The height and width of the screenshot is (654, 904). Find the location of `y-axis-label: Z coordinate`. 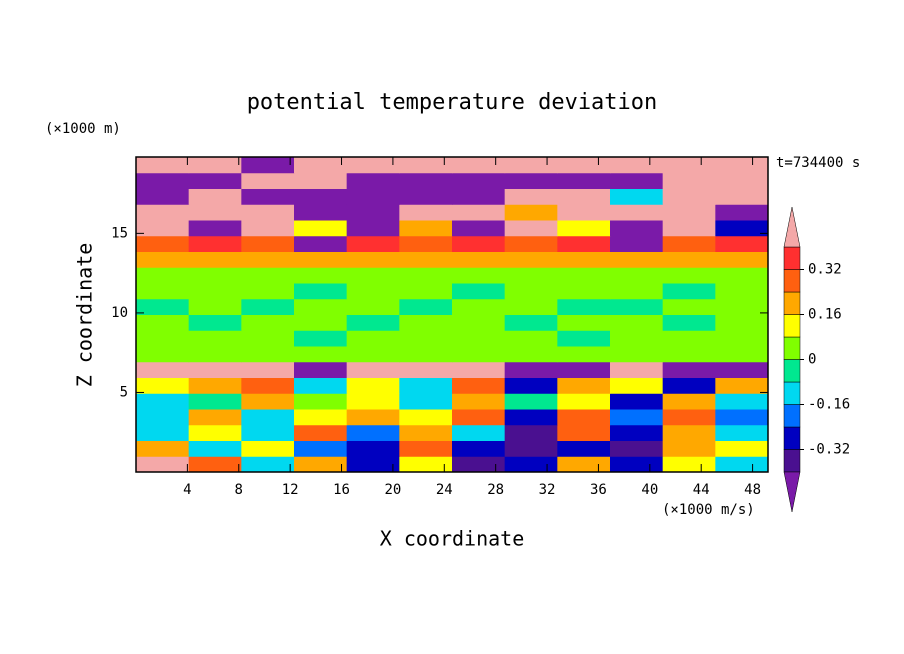

y-axis-label: Z coordinate is located at coordinates (85, 315).